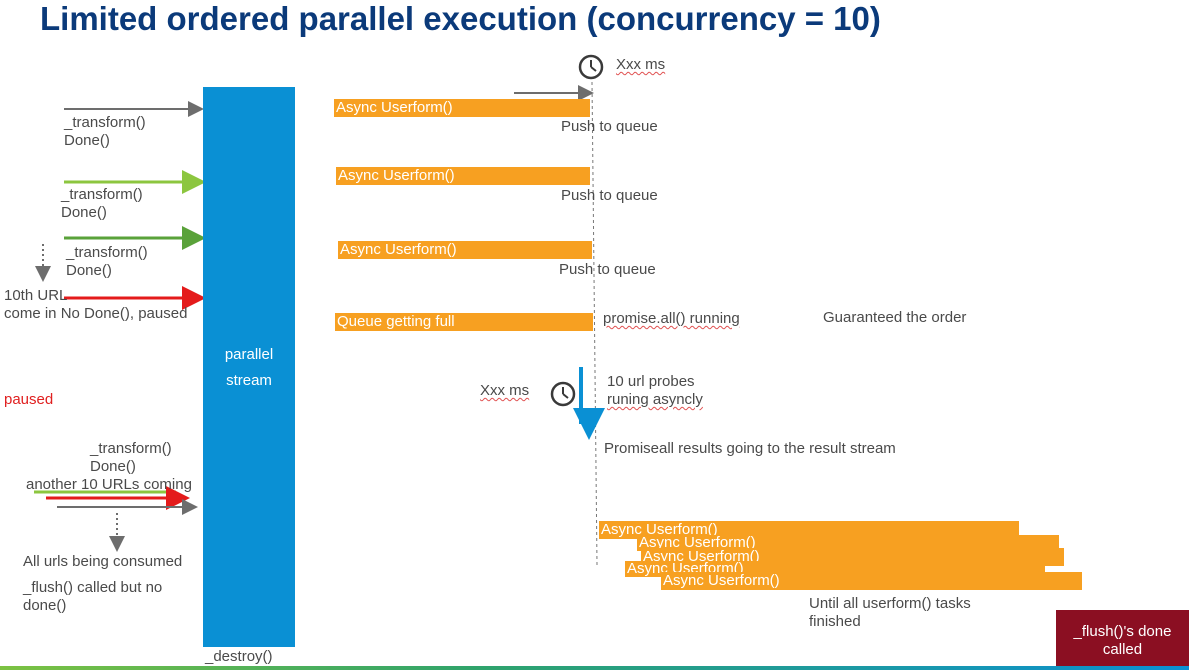 The width and height of the screenshot is (1189, 670). I want to click on paused-label: paused, so click(29, 399).